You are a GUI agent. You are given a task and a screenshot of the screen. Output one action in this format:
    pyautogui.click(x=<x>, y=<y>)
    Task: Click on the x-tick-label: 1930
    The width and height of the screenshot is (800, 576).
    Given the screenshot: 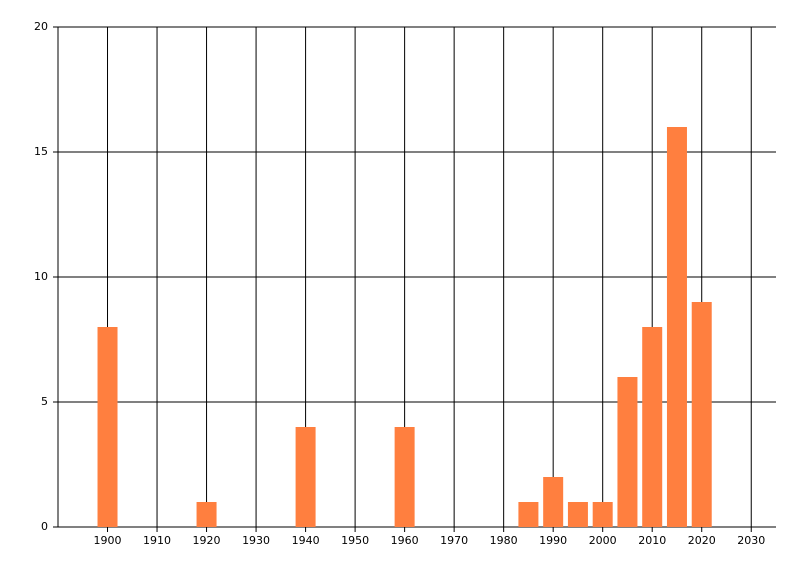 What is the action you would take?
    pyautogui.click(x=256, y=540)
    